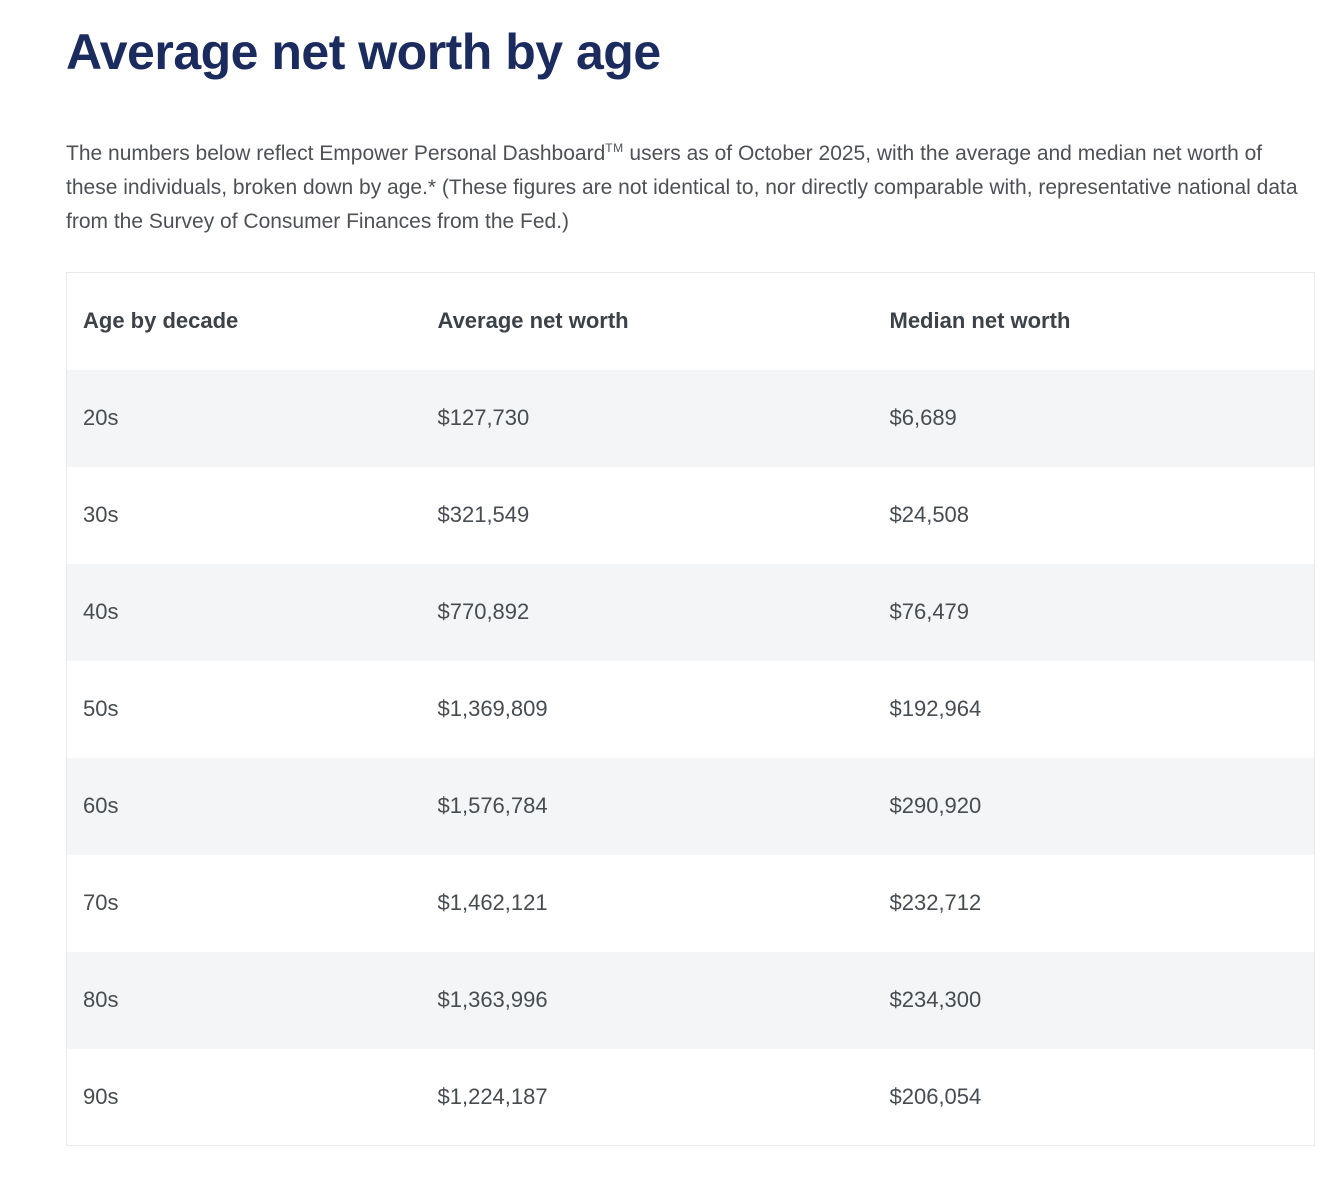 The width and height of the screenshot is (1342, 1200). I want to click on average-net-worth-cell: $1,369,809, so click(492, 708).